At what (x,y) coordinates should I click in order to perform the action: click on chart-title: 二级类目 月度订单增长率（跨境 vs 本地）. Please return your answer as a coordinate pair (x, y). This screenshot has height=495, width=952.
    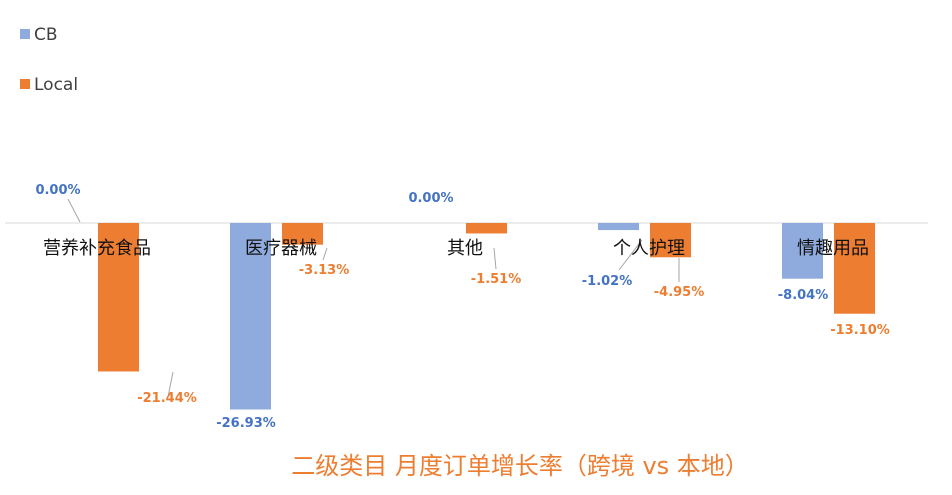
    Looking at the image, I should click on (520, 466).